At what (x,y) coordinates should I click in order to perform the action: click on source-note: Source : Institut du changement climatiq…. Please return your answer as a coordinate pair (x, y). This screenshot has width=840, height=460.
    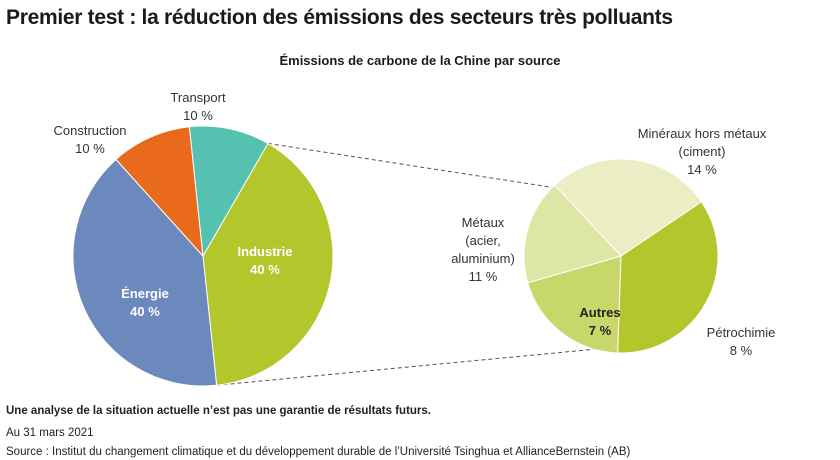
    Looking at the image, I should click on (318, 452).